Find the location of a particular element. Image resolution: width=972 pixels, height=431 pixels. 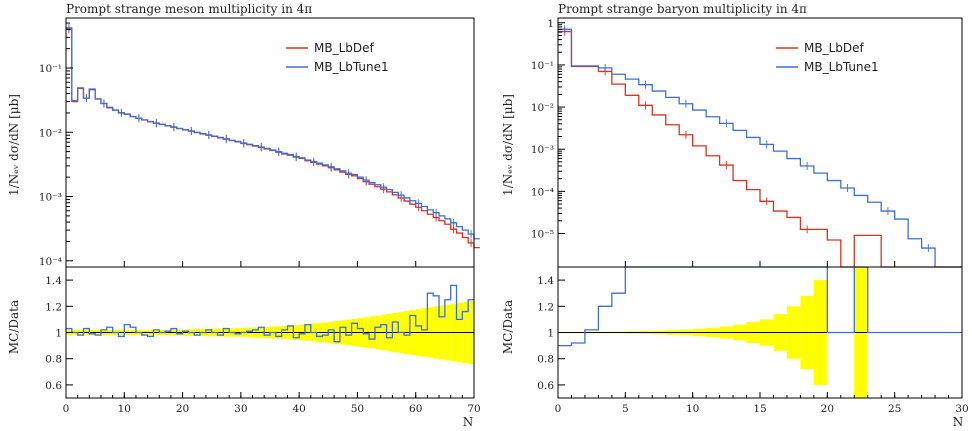

x-tick-label: 50 is located at coordinates (357, 409).